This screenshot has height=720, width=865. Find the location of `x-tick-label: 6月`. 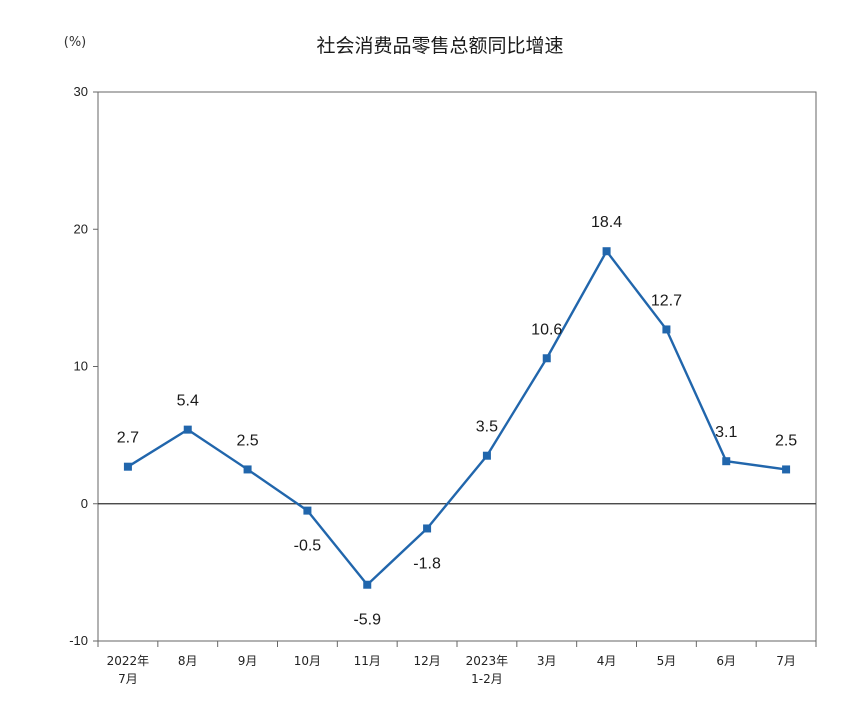

x-tick-label: 6月 is located at coordinates (726, 661).